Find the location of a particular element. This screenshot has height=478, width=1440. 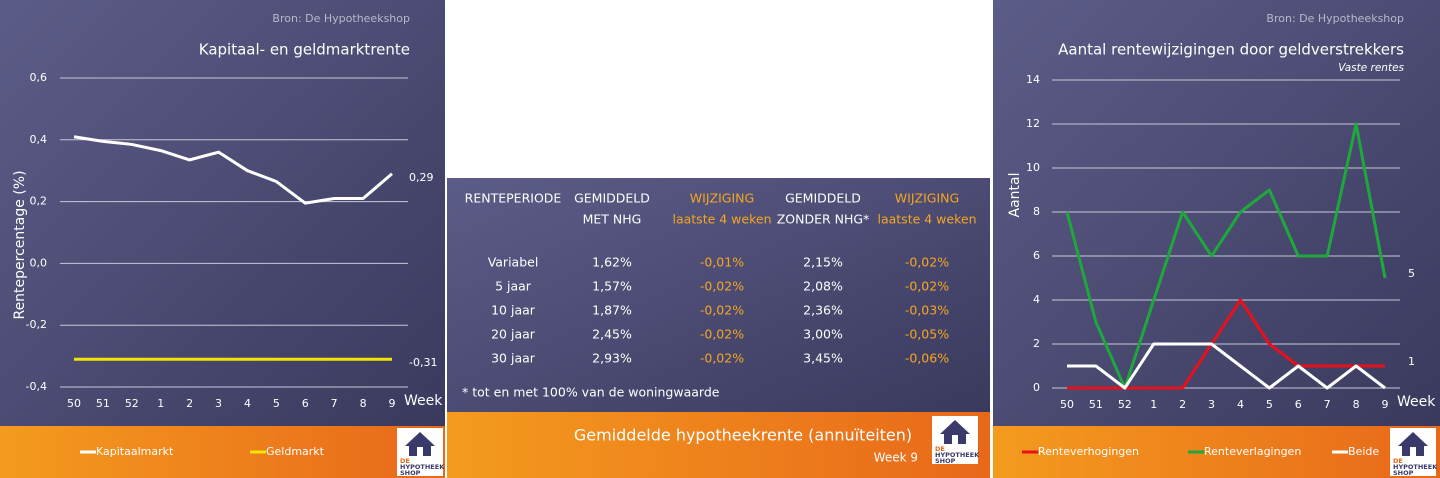

table-footnote: * tot en met 100% van de woningwaarde is located at coordinates (591, 392).